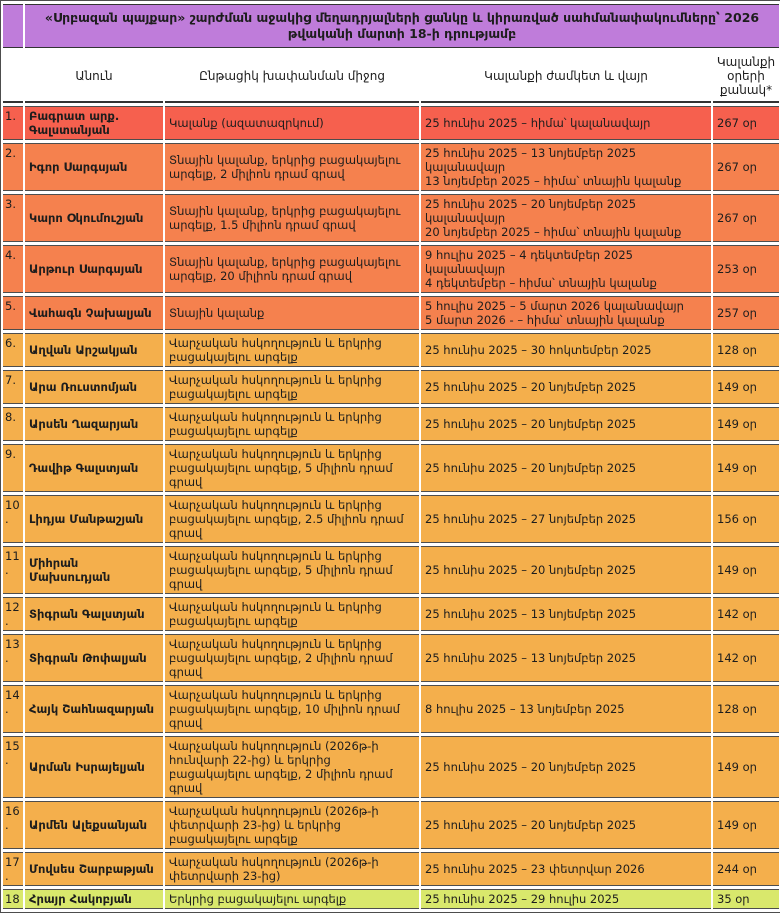 The image size is (780, 913). What do you see at coordinates (13, 167) in the screenshot?
I see `row-number: 2.` at bounding box center [13, 167].